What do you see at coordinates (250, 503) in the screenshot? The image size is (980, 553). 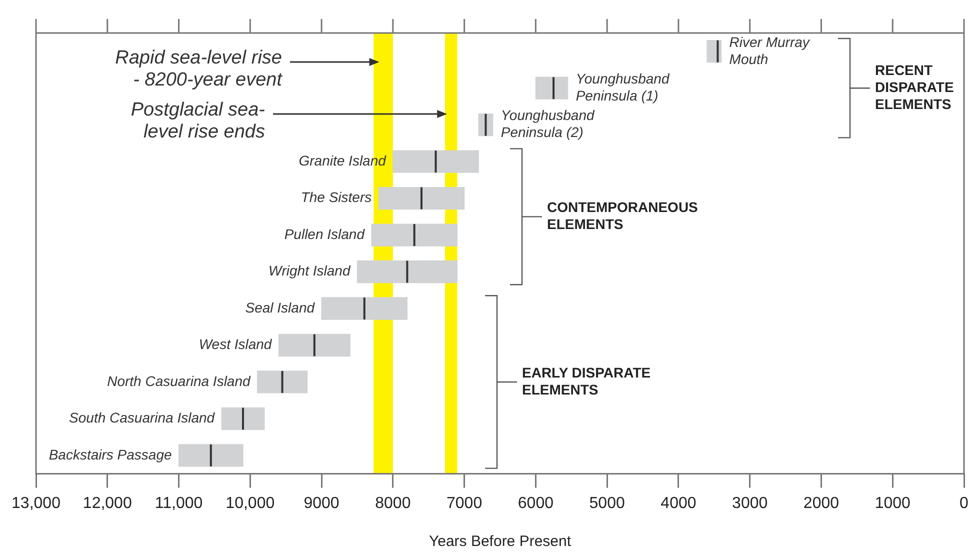 I see `x-tick-label: 10,000` at bounding box center [250, 503].